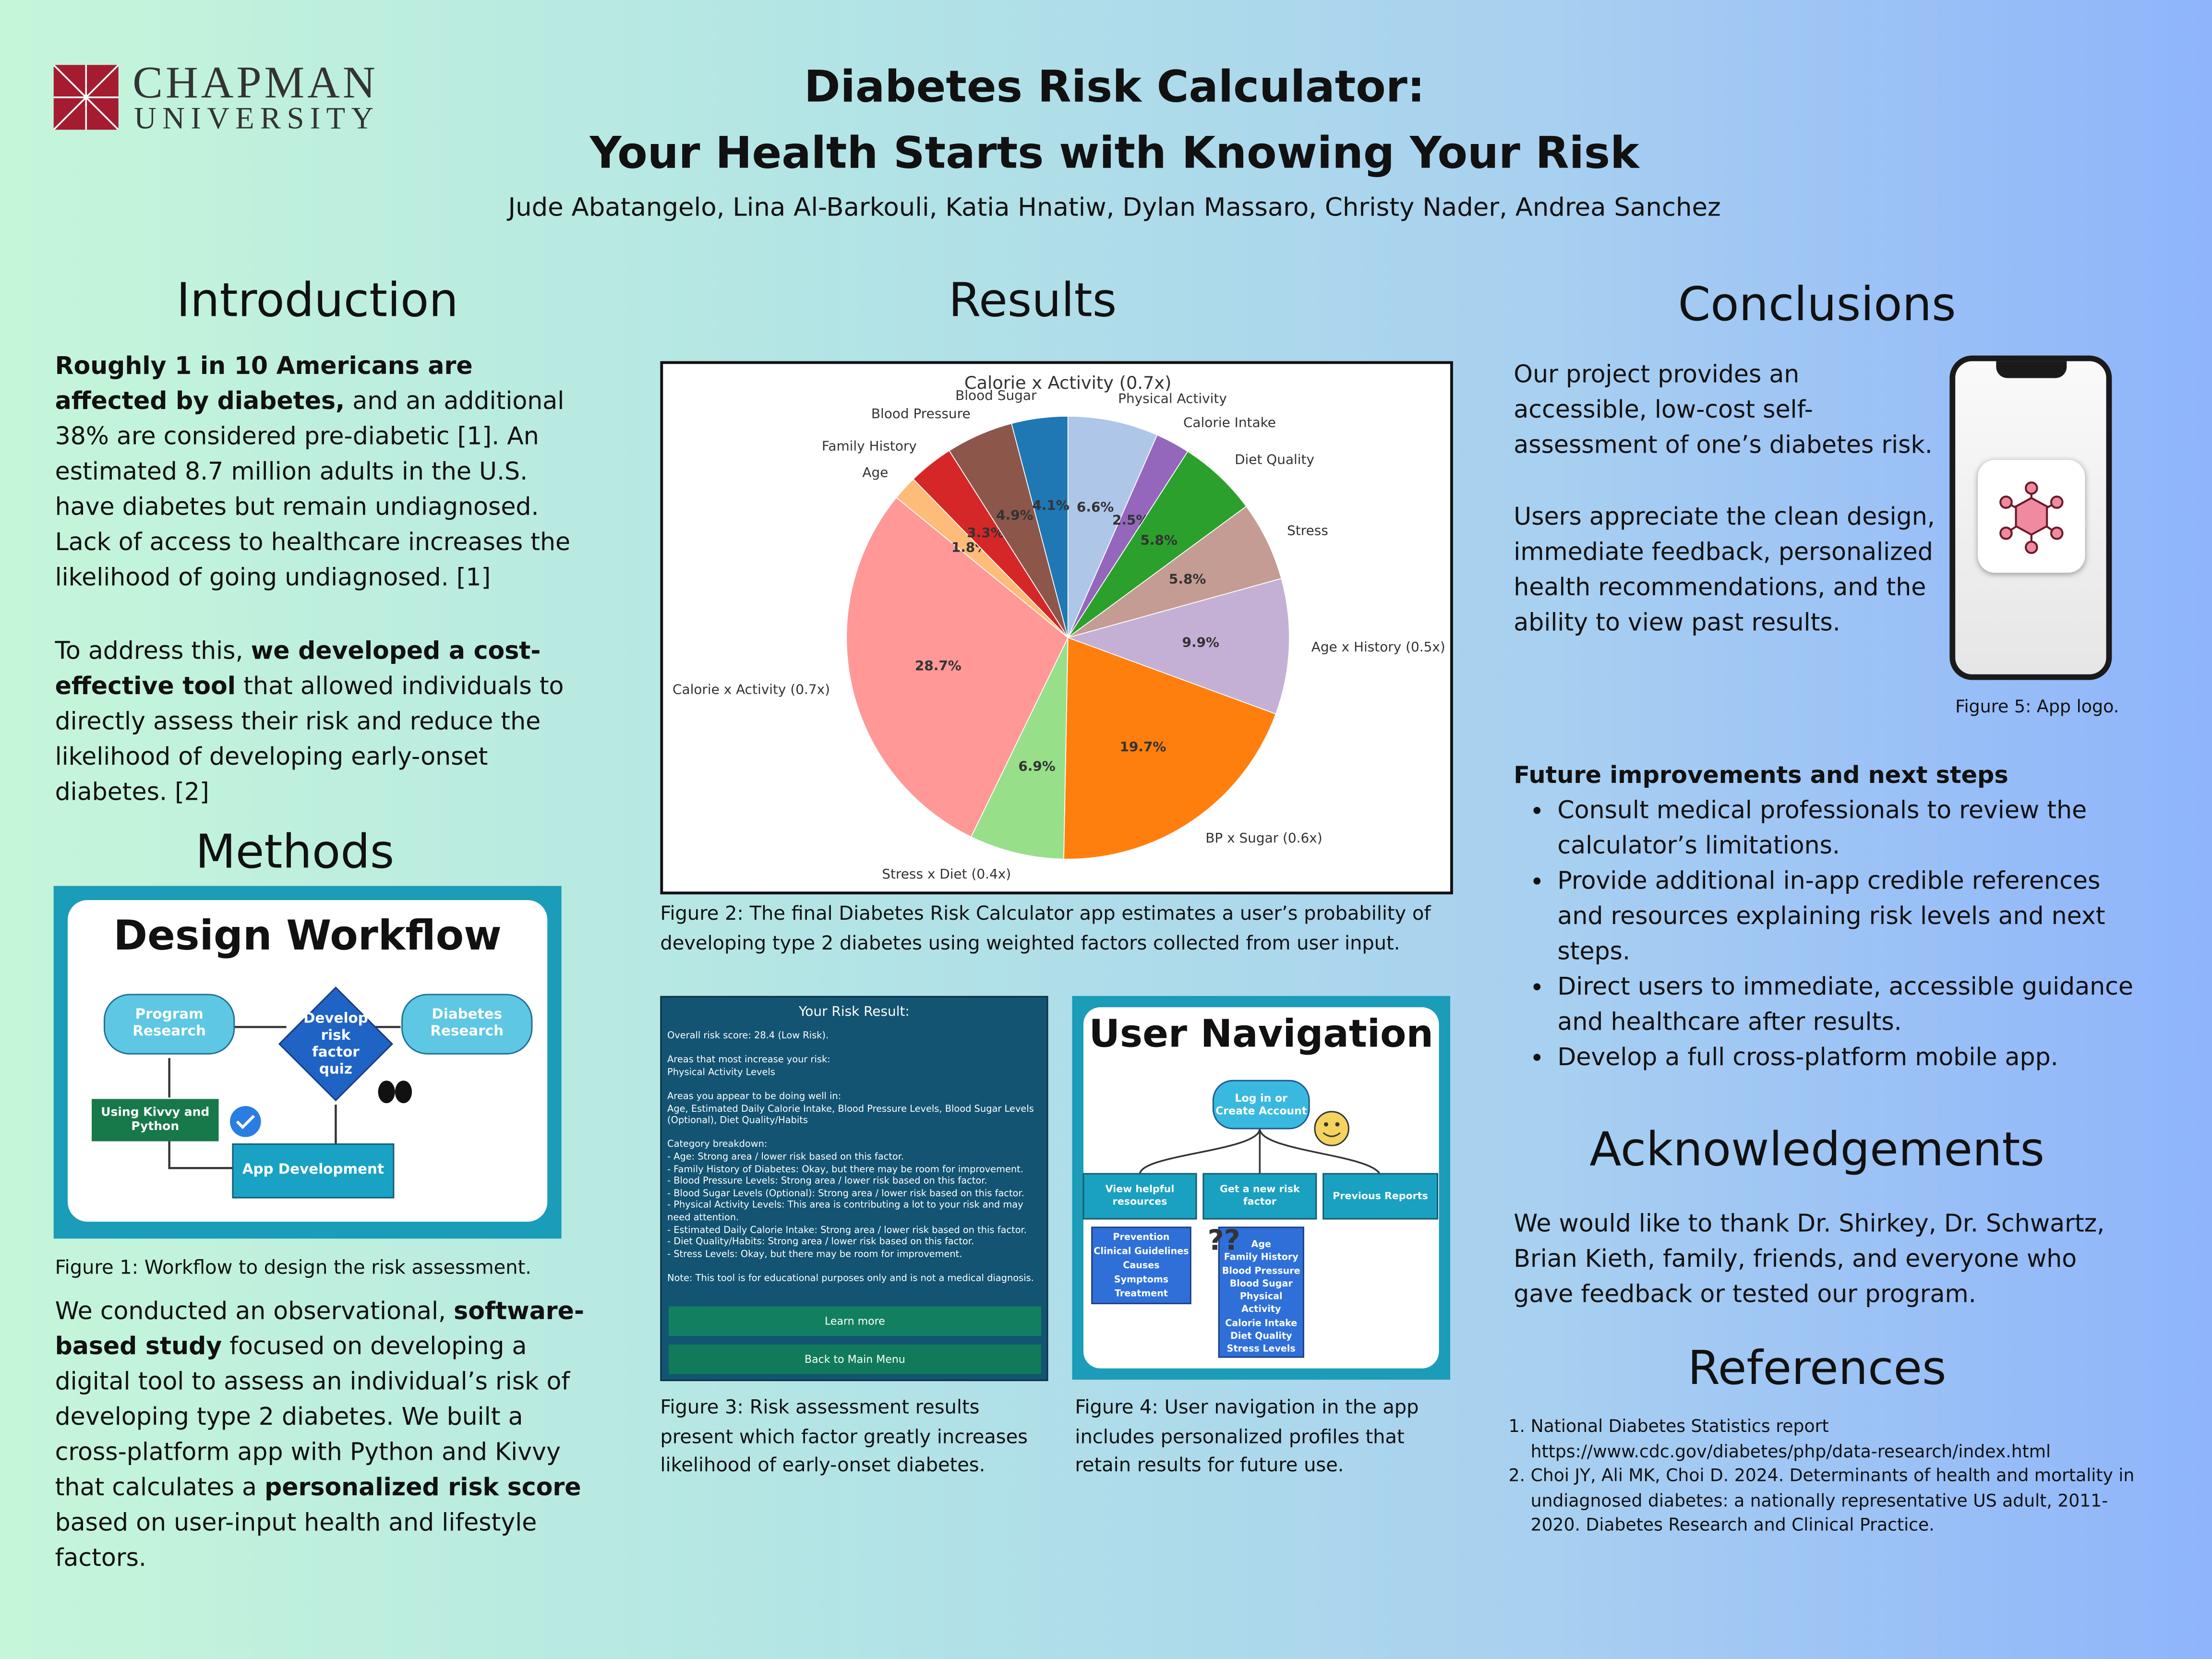  I want to click on text-run: To address this,, so click(153, 651).